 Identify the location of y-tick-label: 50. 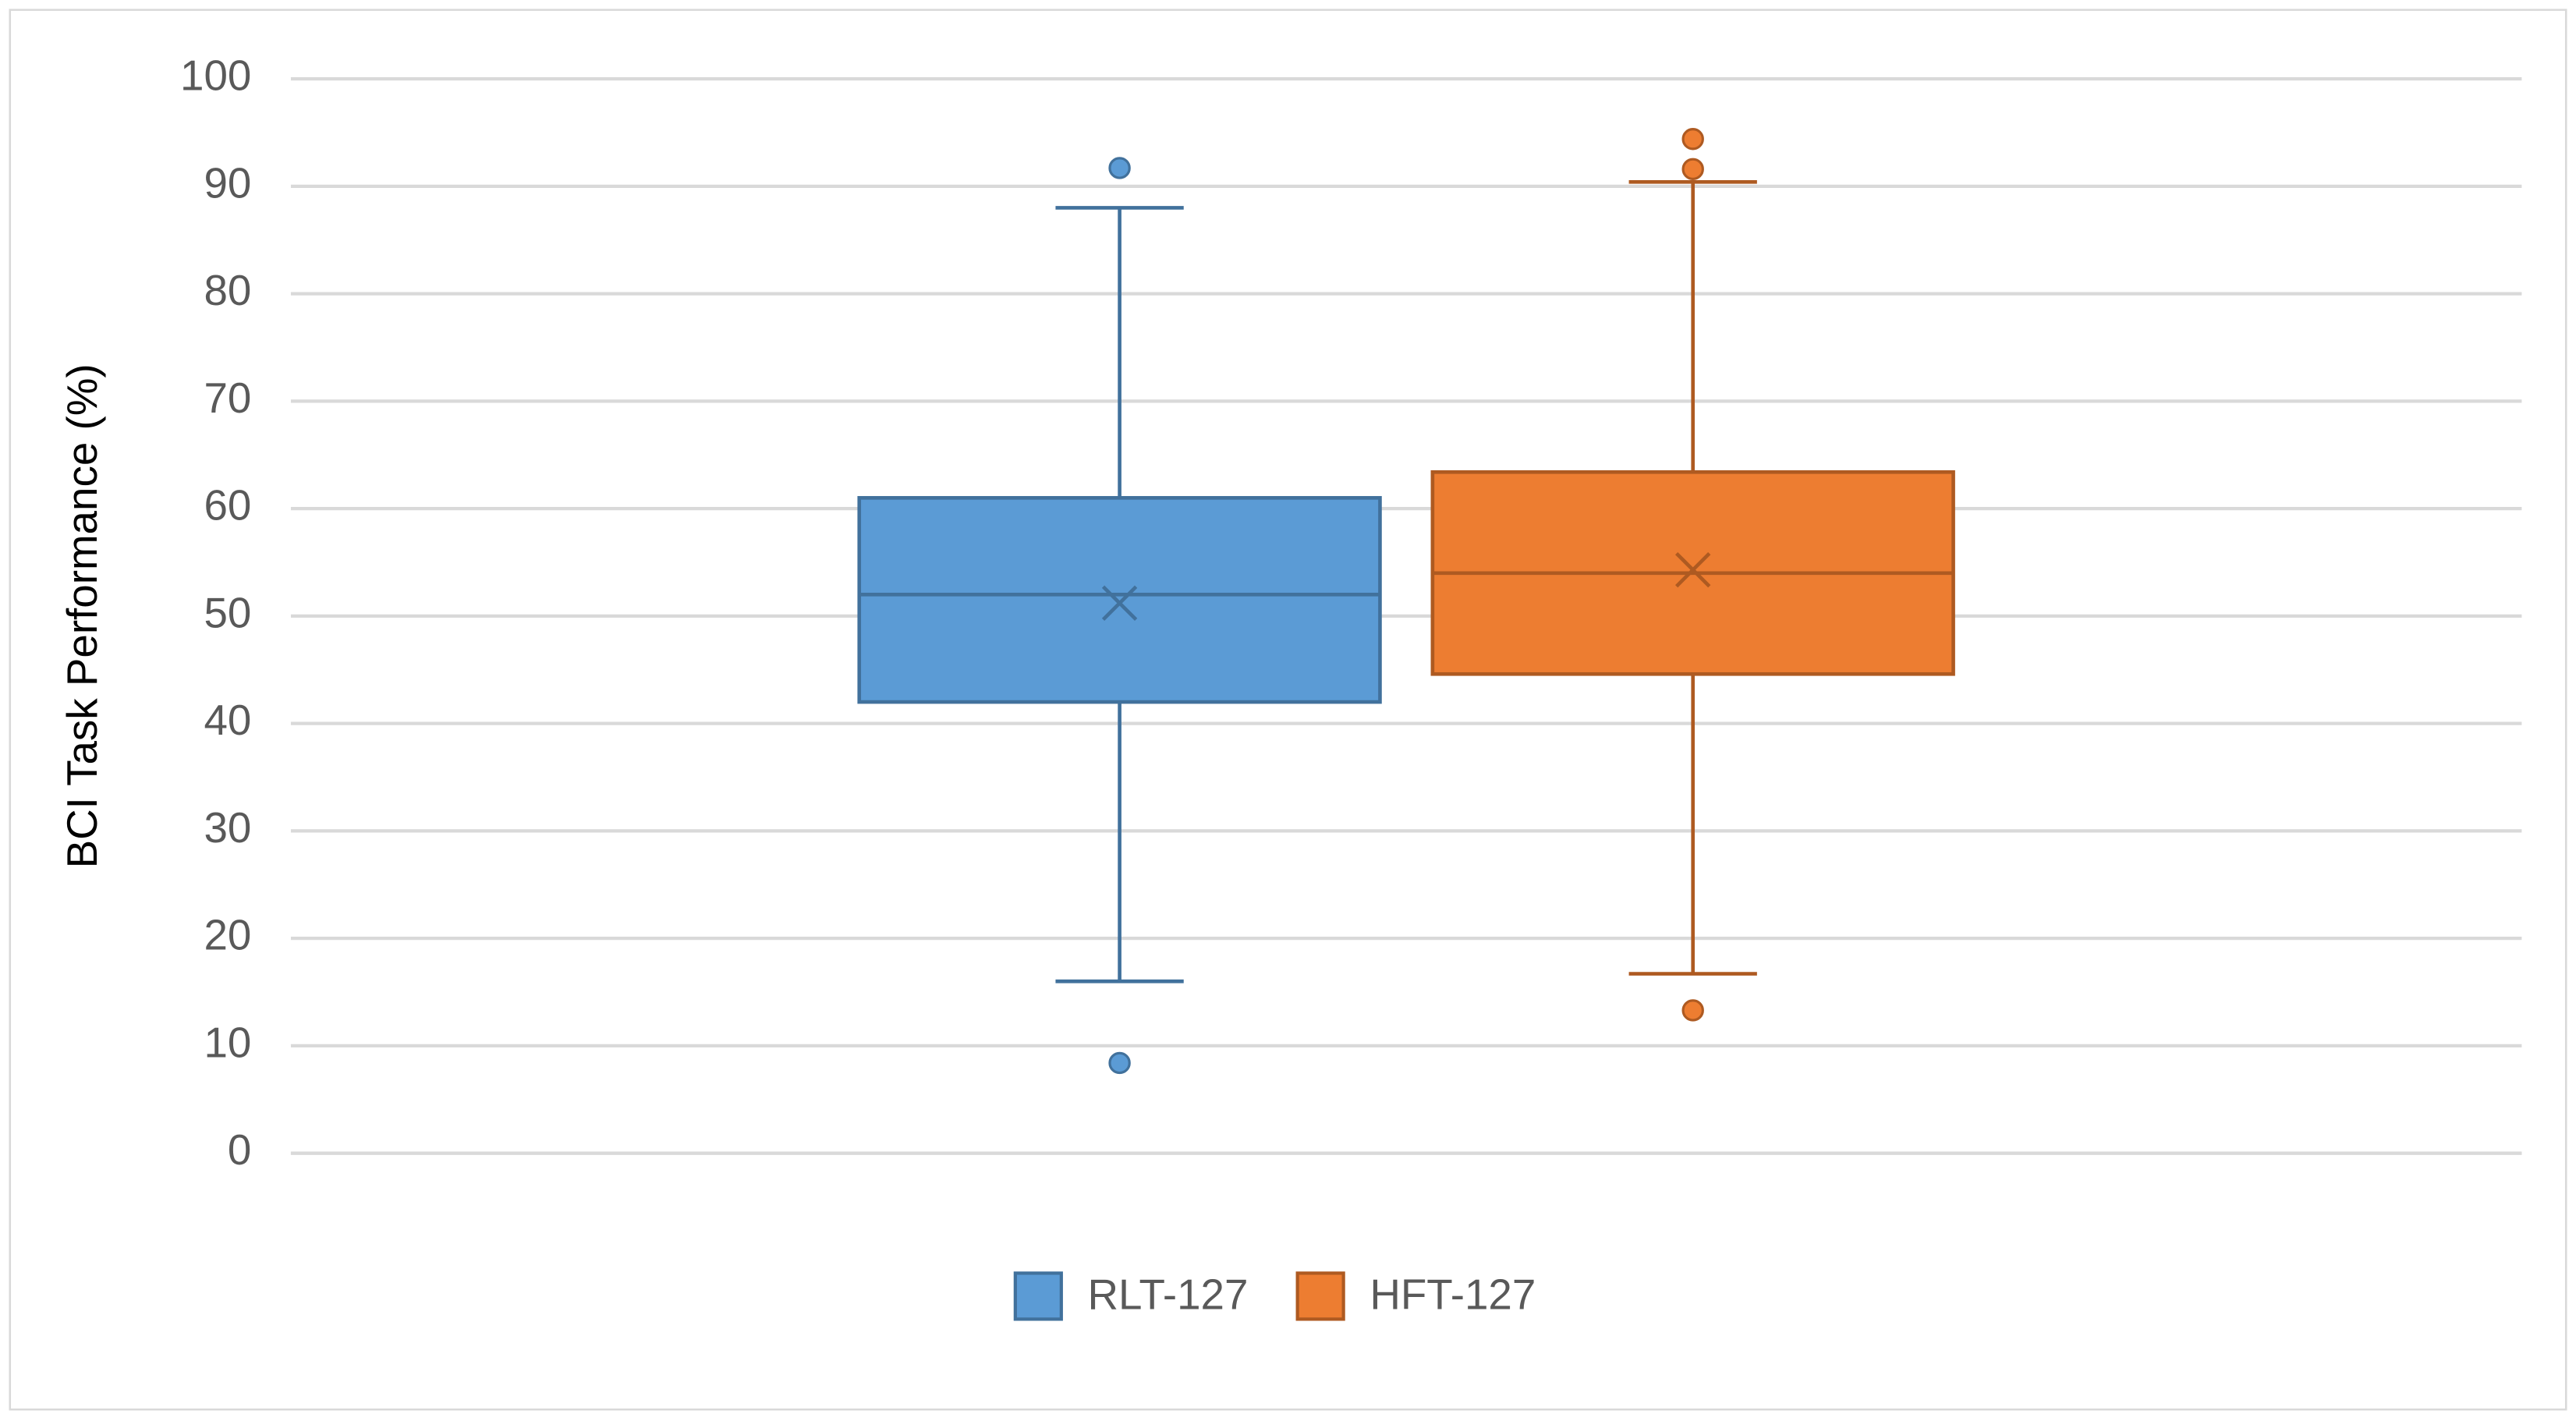
(227, 612).